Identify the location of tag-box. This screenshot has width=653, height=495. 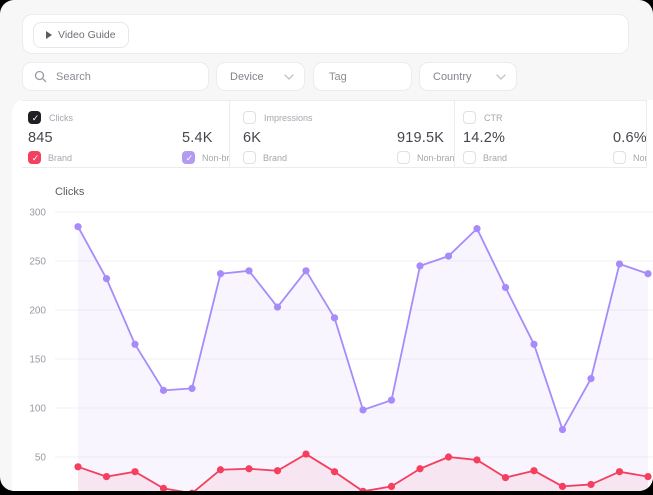
(362, 76).